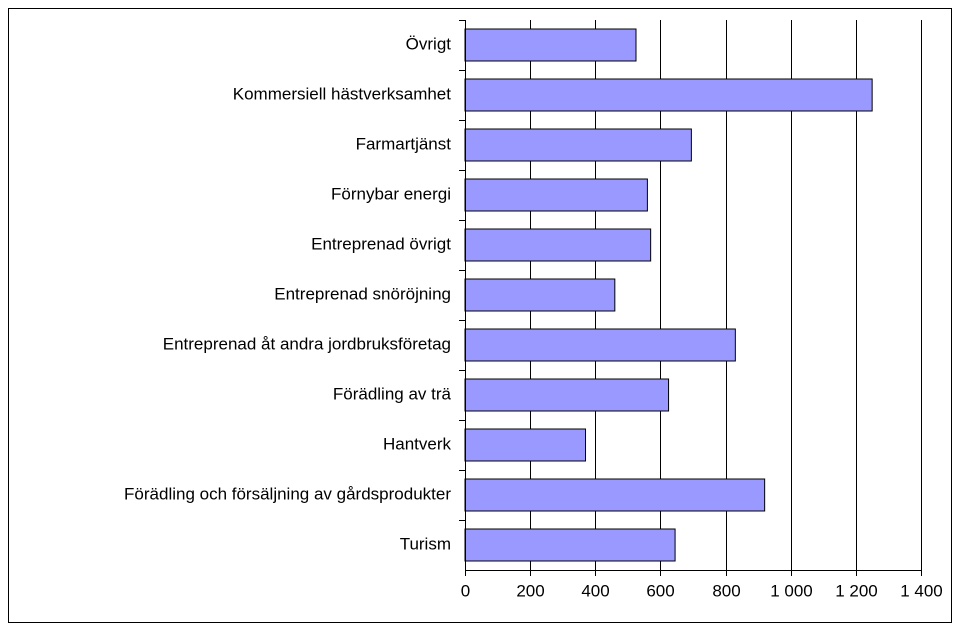  Describe the element at coordinates (465, 590) in the screenshot. I see `x-tick-label: 0` at that location.